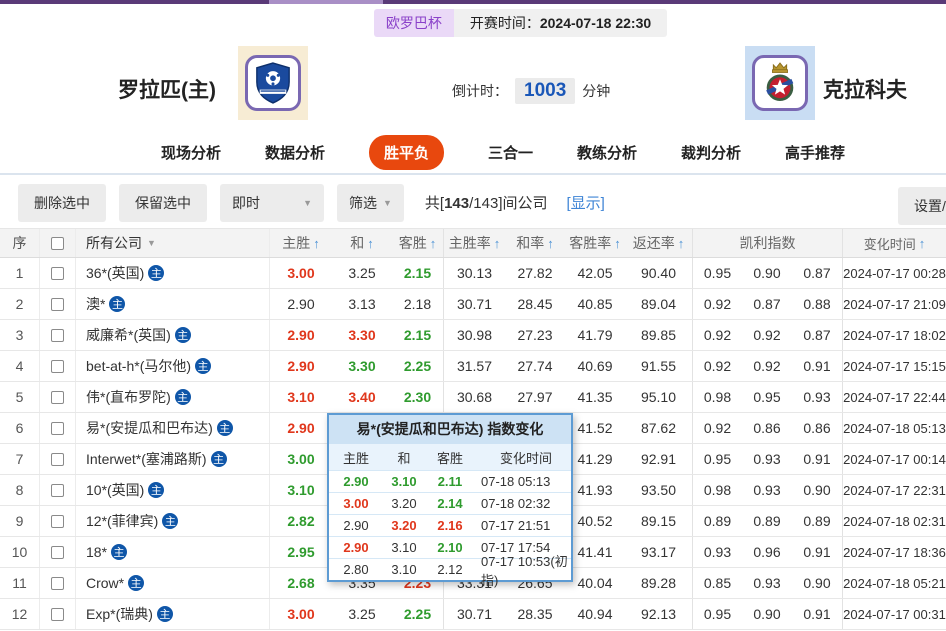 The height and width of the screenshot is (631, 946). What do you see at coordinates (173, 490) in the screenshot?
I see `company-cell: 10*(英国) 主` at bounding box center [173, 490].